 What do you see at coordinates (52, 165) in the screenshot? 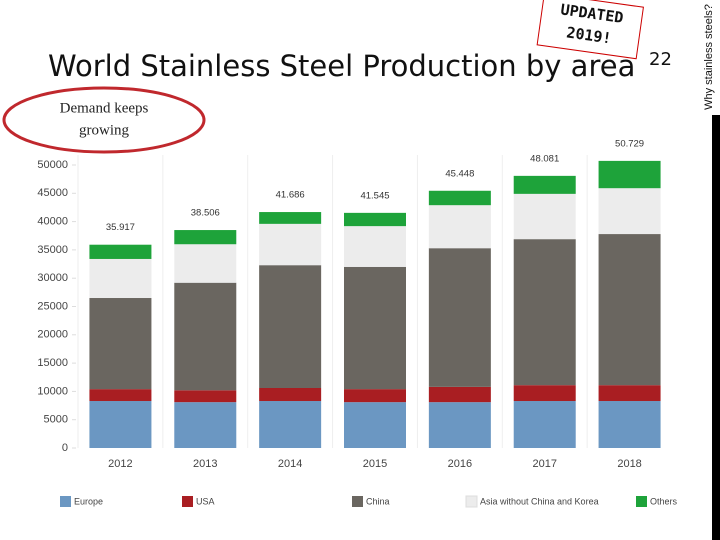
I see `y-tick-label: 50000` at bounding box center [52, 165].